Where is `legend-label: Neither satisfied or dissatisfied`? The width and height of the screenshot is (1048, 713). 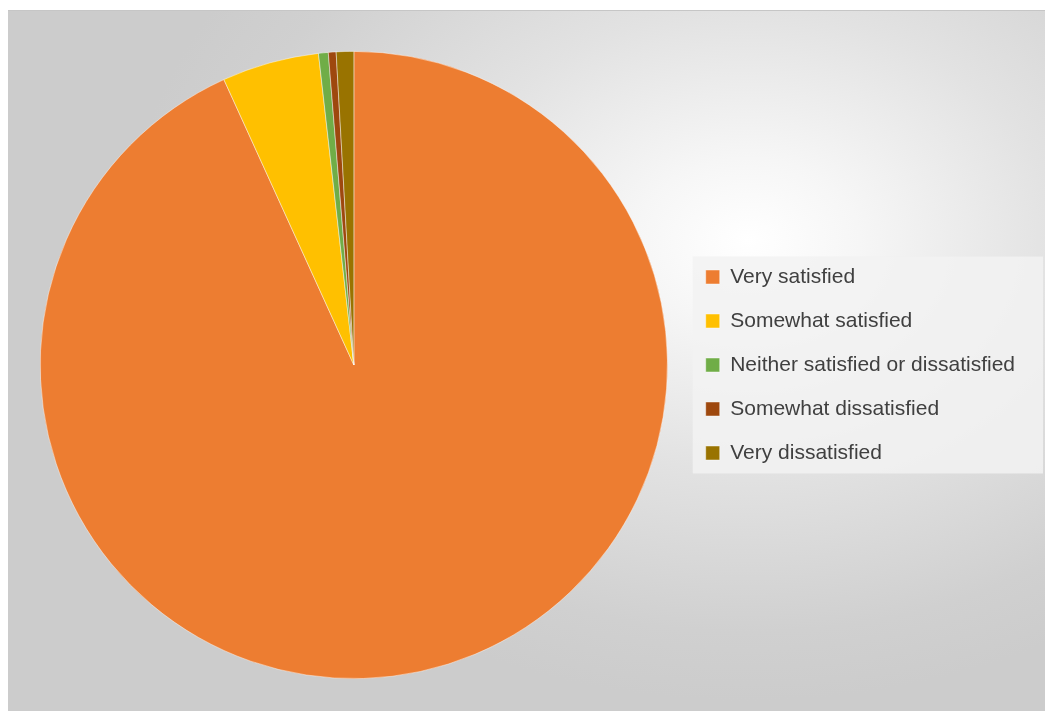
legend-label: Neither satisfied or dissatisfied is located at coordinates (872, 363).